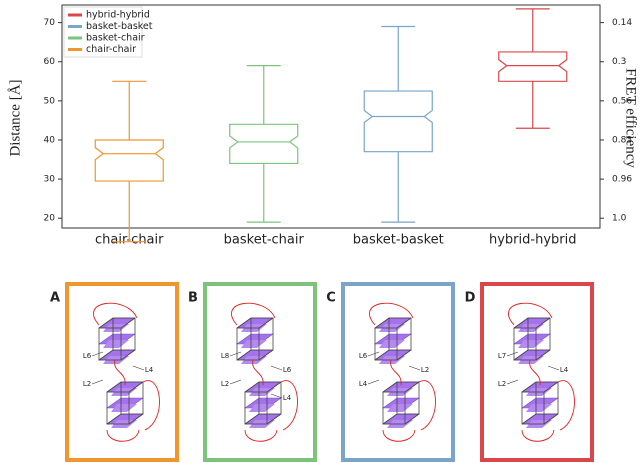 This screenshot has width=642, height=463. Describe the element at coordinates (619, 219) in the screenshot. I see `y2-tick-label: 1.0` at that location.